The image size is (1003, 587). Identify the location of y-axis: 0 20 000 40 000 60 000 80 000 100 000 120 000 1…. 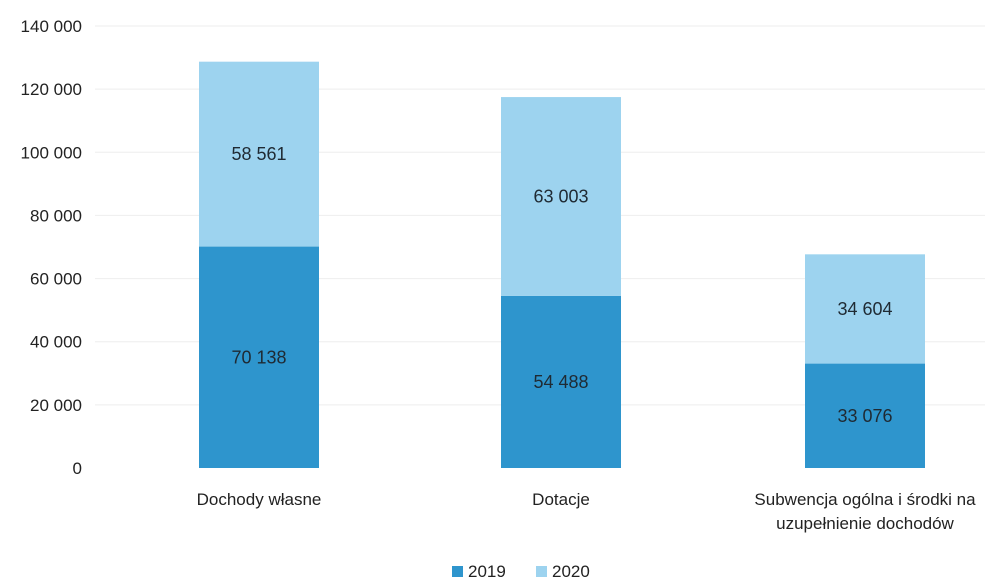
(51, 247).